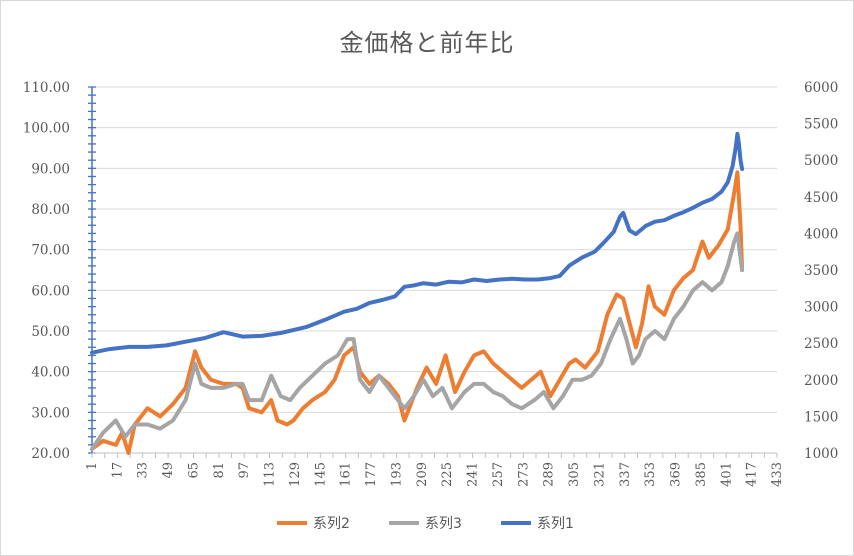 This screenshot has height=556, width=854. What do you see at coordinates (46, 88) in the screenshot?
I see `y-left-tick-label: 110.00` at bounding box center [46, 88].